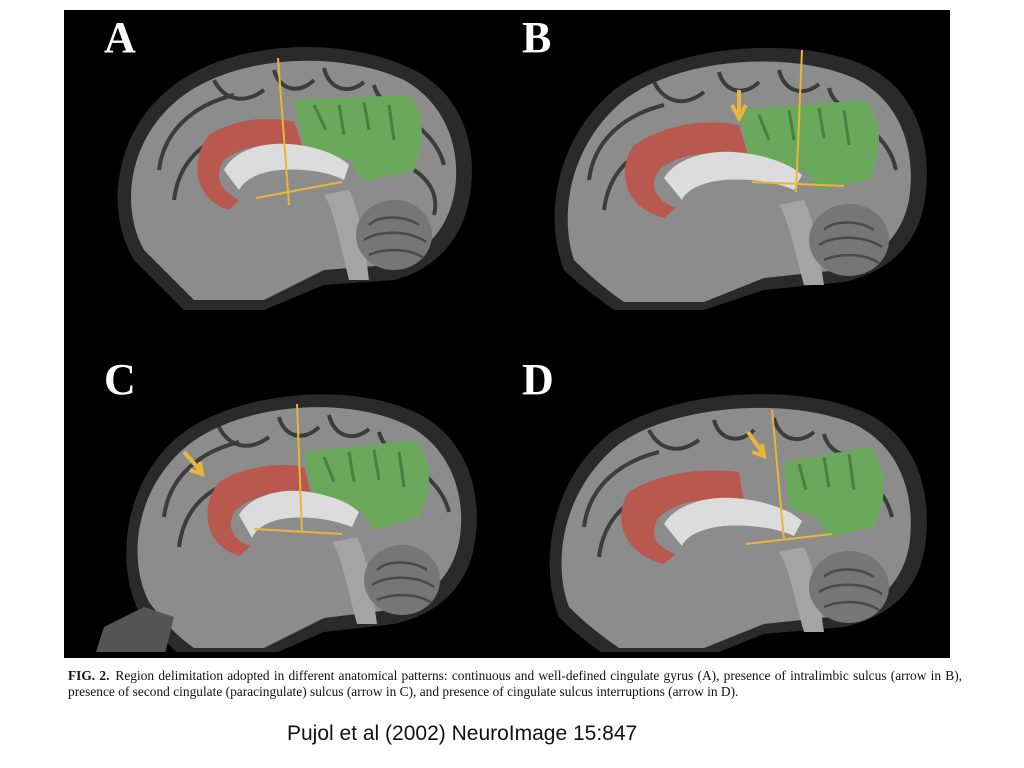 Image resolution: width=1024 pixels, height=768 pixels. What do you see at coordinates (738, 523) in the screenshot?
I see `mri-sagittal-d` at bounding box center [738, 523].